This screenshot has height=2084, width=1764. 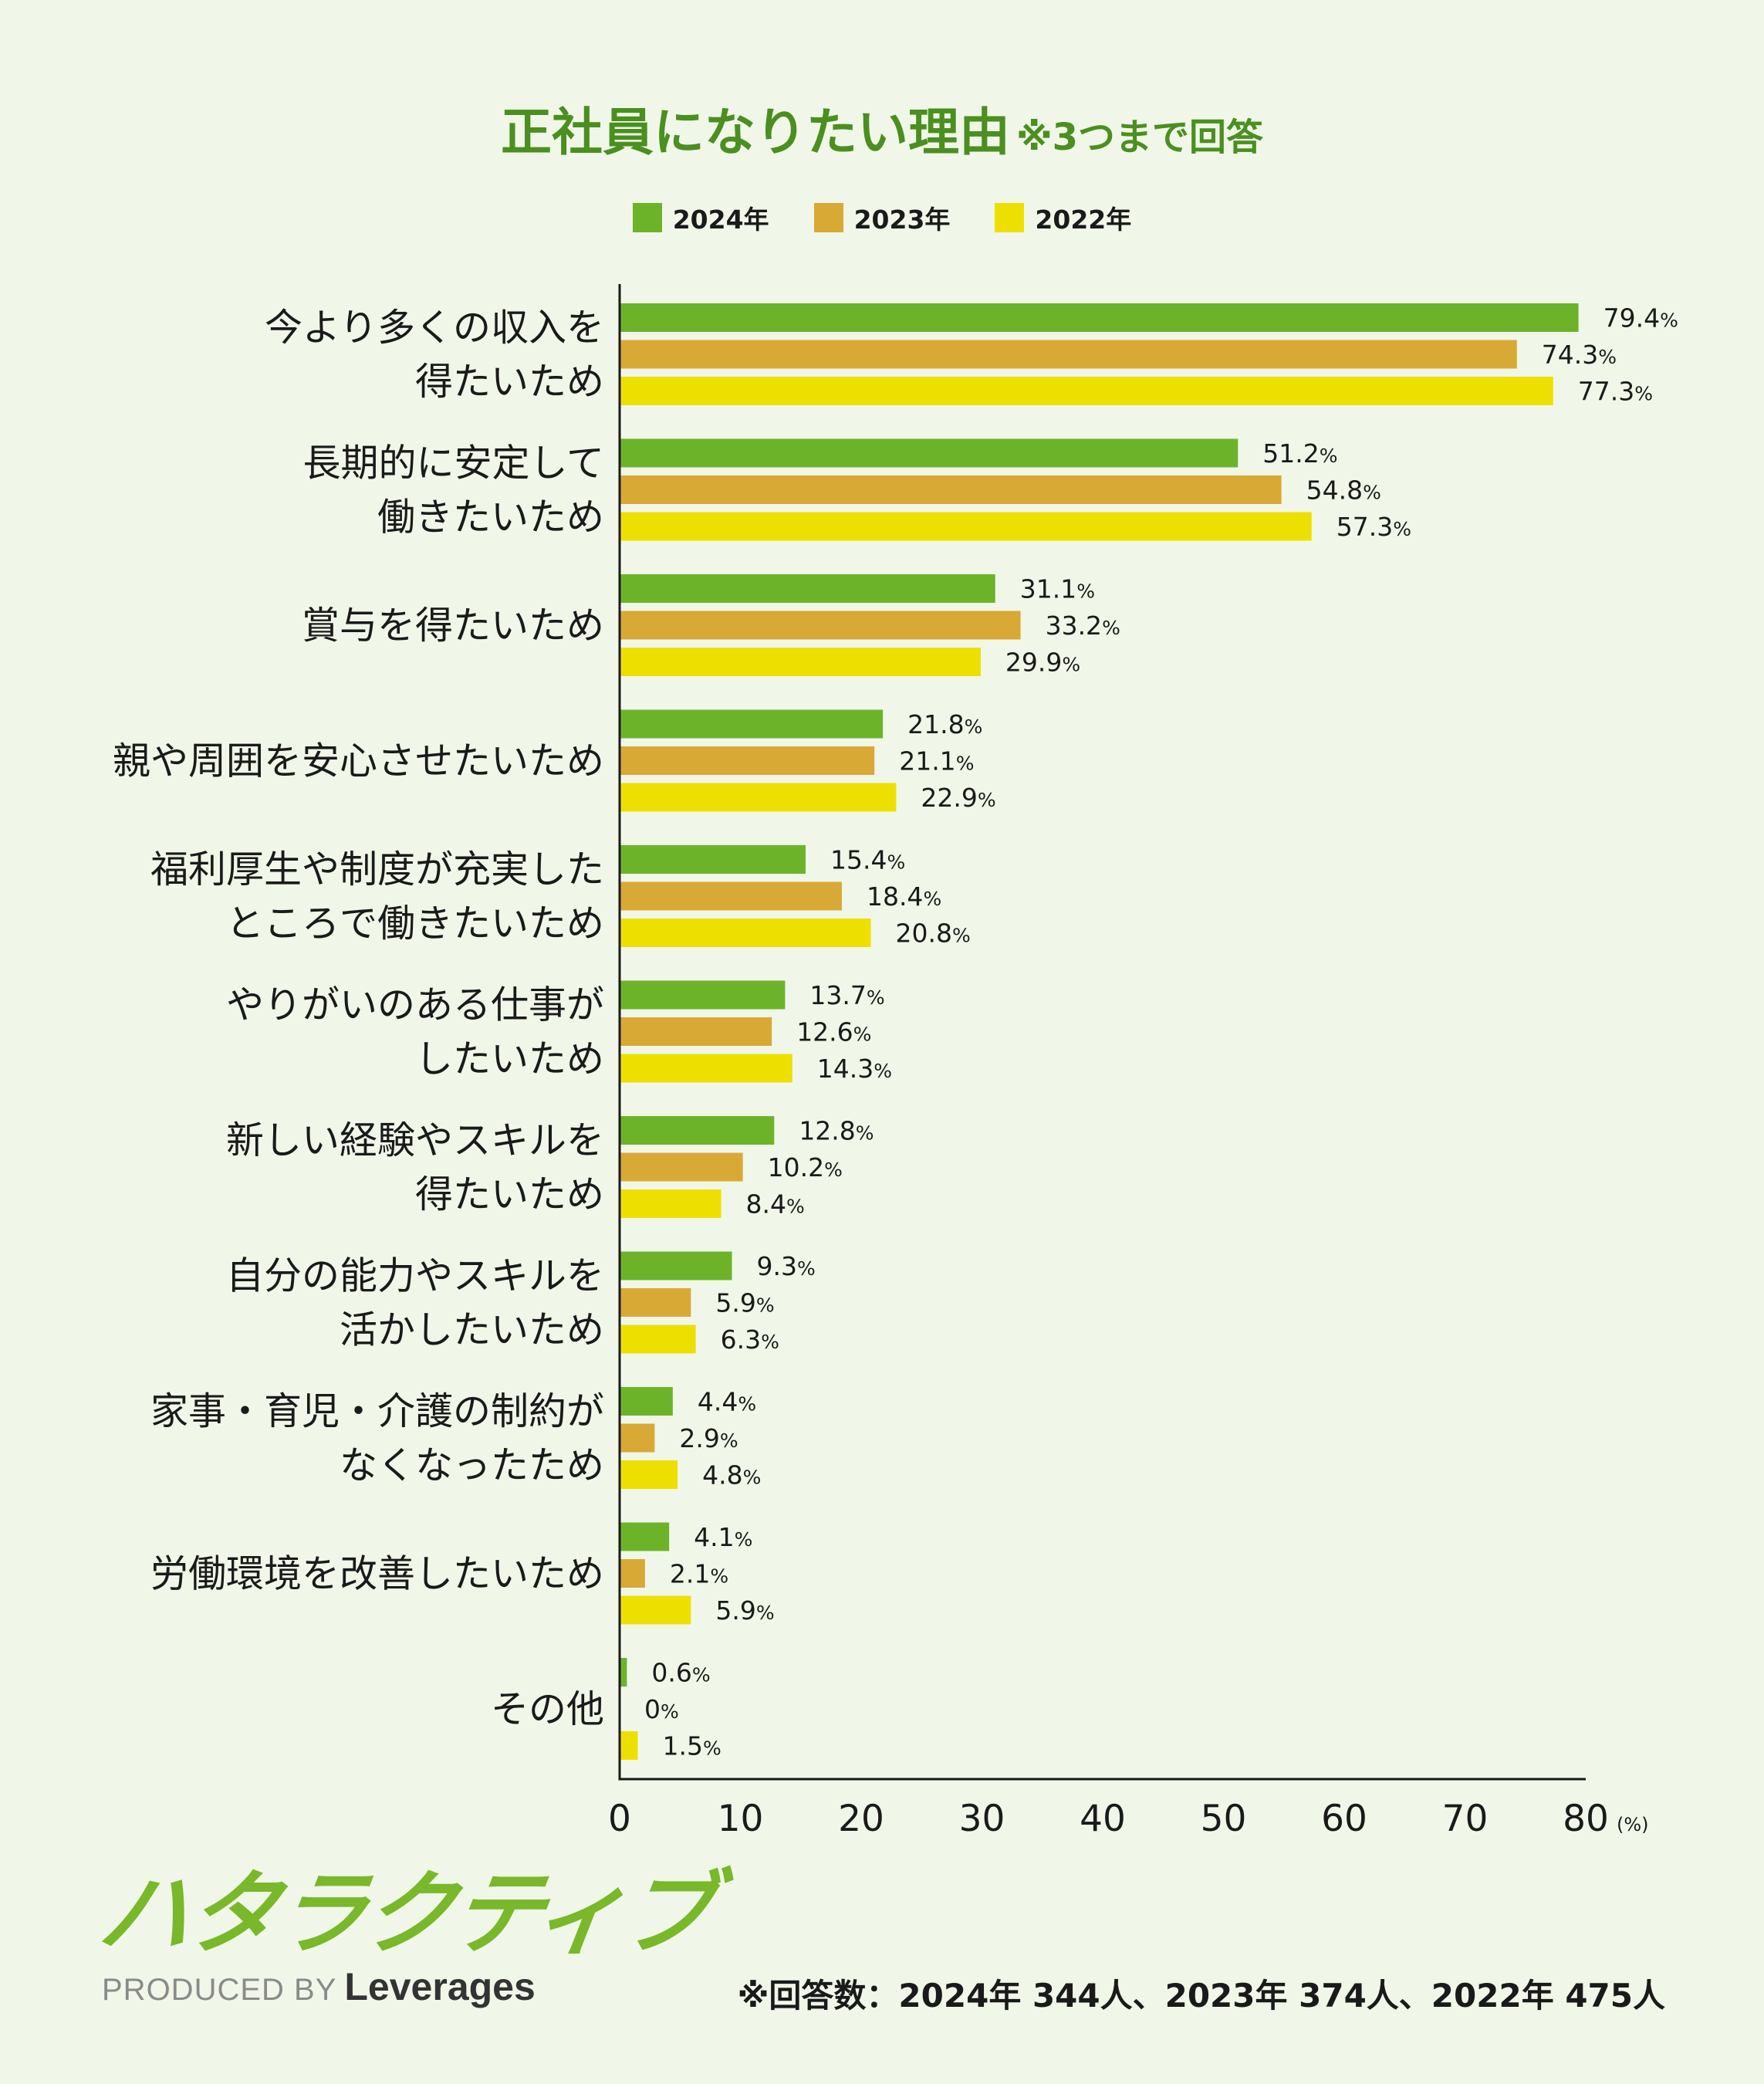 What do you see at coordinates (741, 1819) in the screenshot?
I see `x-tick-label-10: 10` at bounding box center [741, 1819].